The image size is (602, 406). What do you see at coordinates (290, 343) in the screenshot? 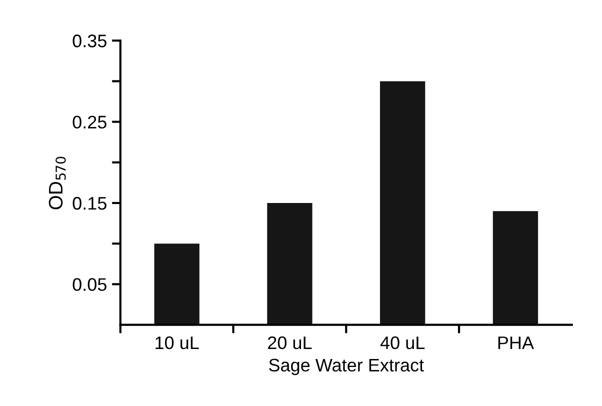
I see `x-tick-label: 20 uL` at bounding box center [290, 343].